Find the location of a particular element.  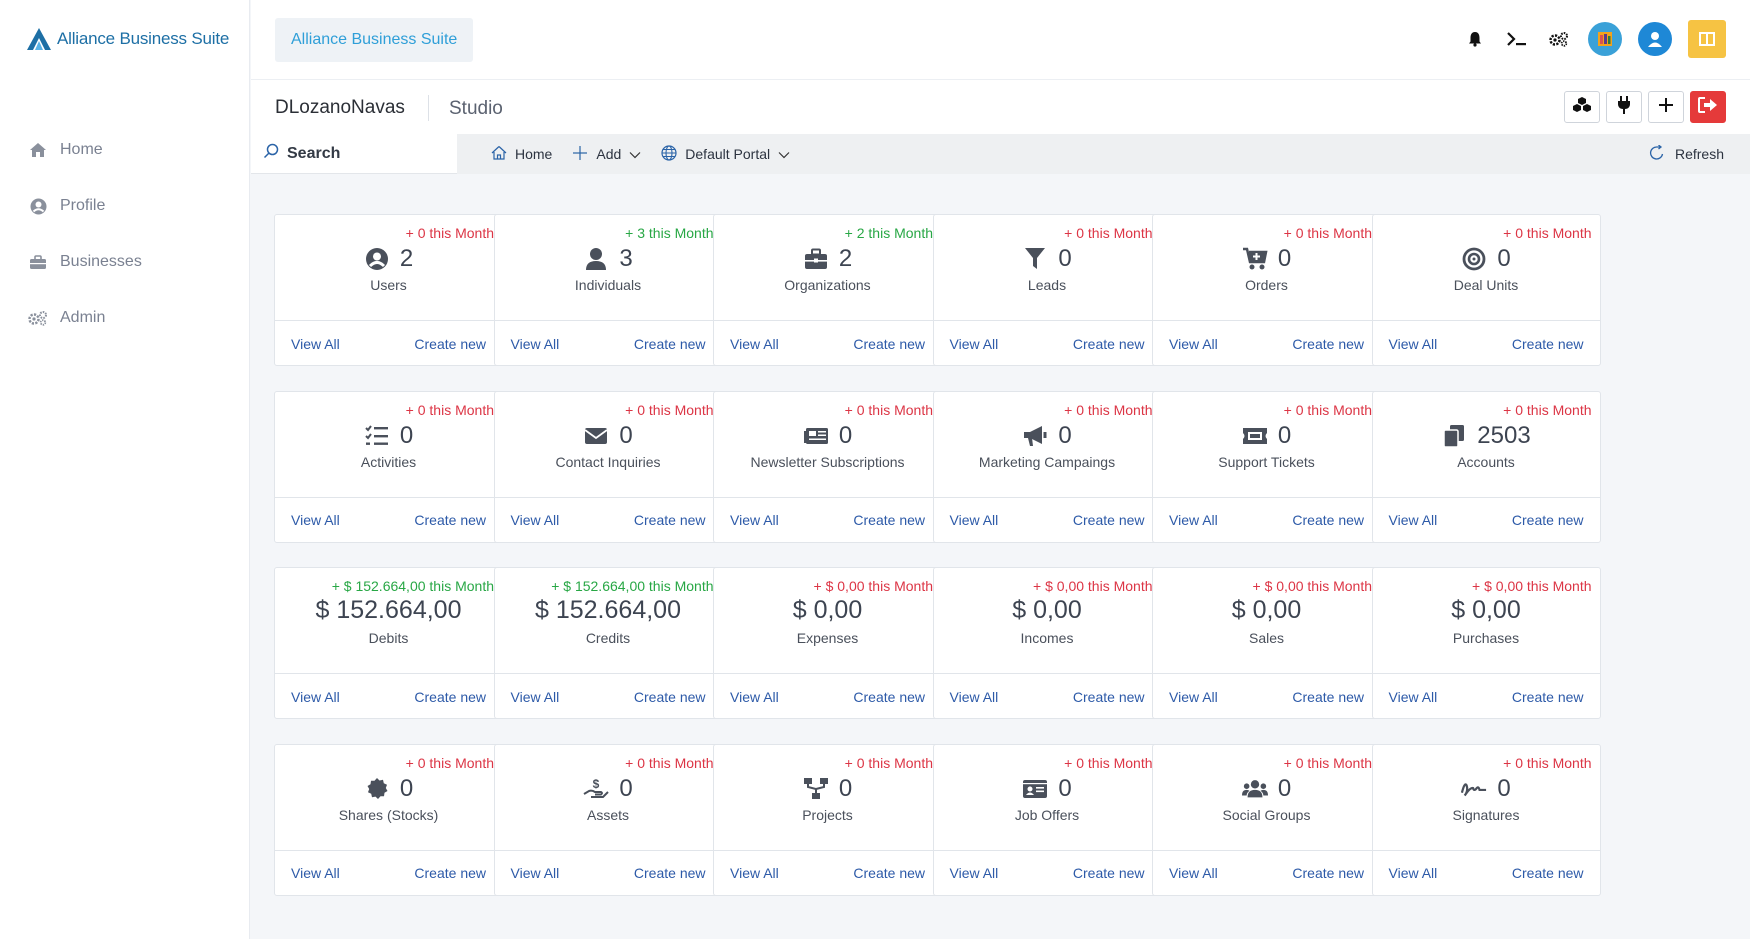

sidebar-item-profile: Profile is located at coordinates (125, 206).